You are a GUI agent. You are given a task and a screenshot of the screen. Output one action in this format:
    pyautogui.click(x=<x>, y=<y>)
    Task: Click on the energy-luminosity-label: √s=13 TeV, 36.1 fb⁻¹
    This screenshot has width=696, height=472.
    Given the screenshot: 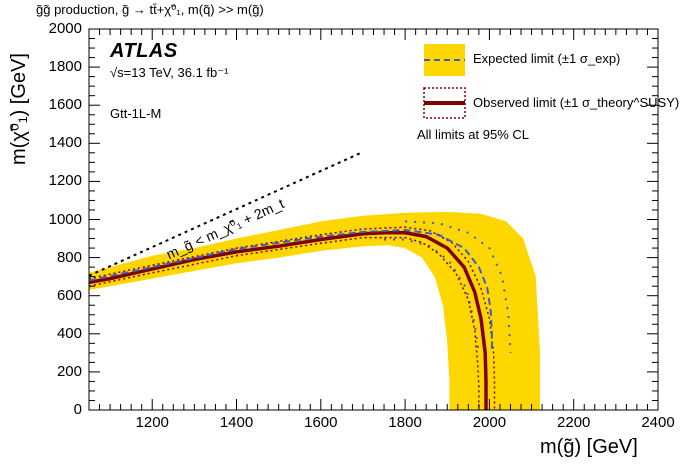 What is the action you would take?
    pyautogui.click(x=169, y=72)
    